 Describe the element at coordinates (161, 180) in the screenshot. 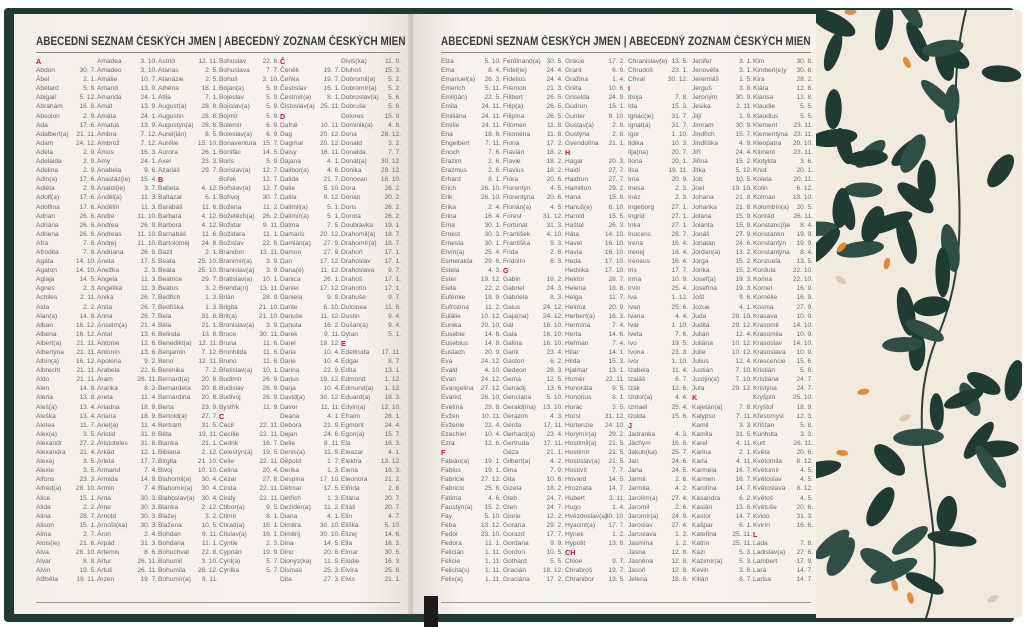

I see `letter-label: B` at that location.